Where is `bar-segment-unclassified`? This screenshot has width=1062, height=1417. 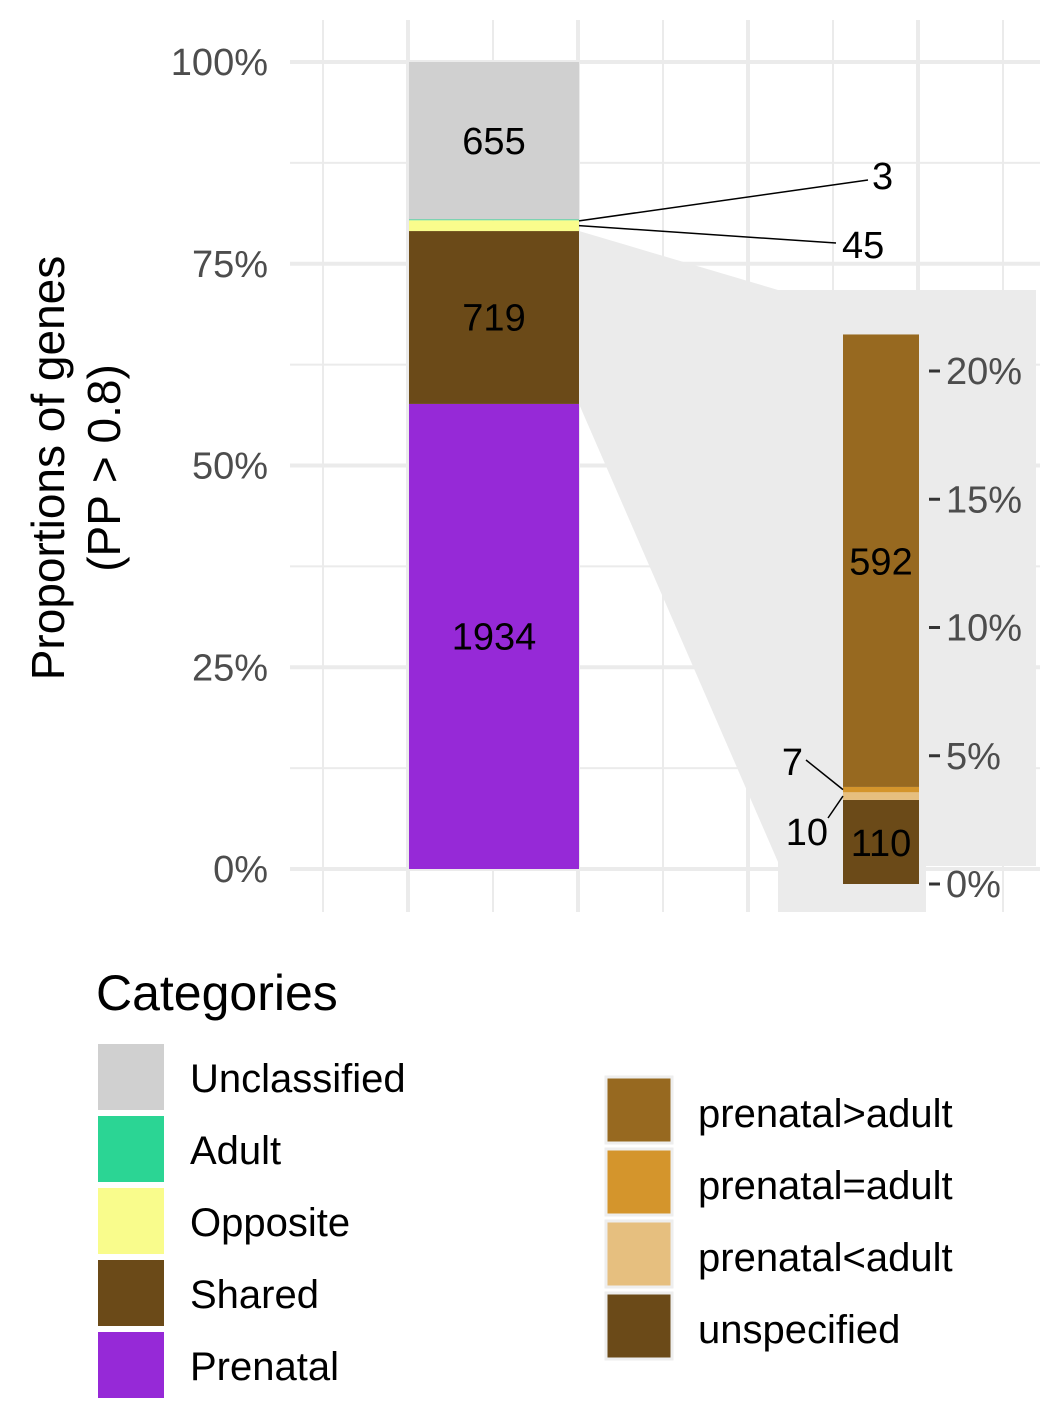
bar-segment-unclassified is located at coordinates (494, 141).